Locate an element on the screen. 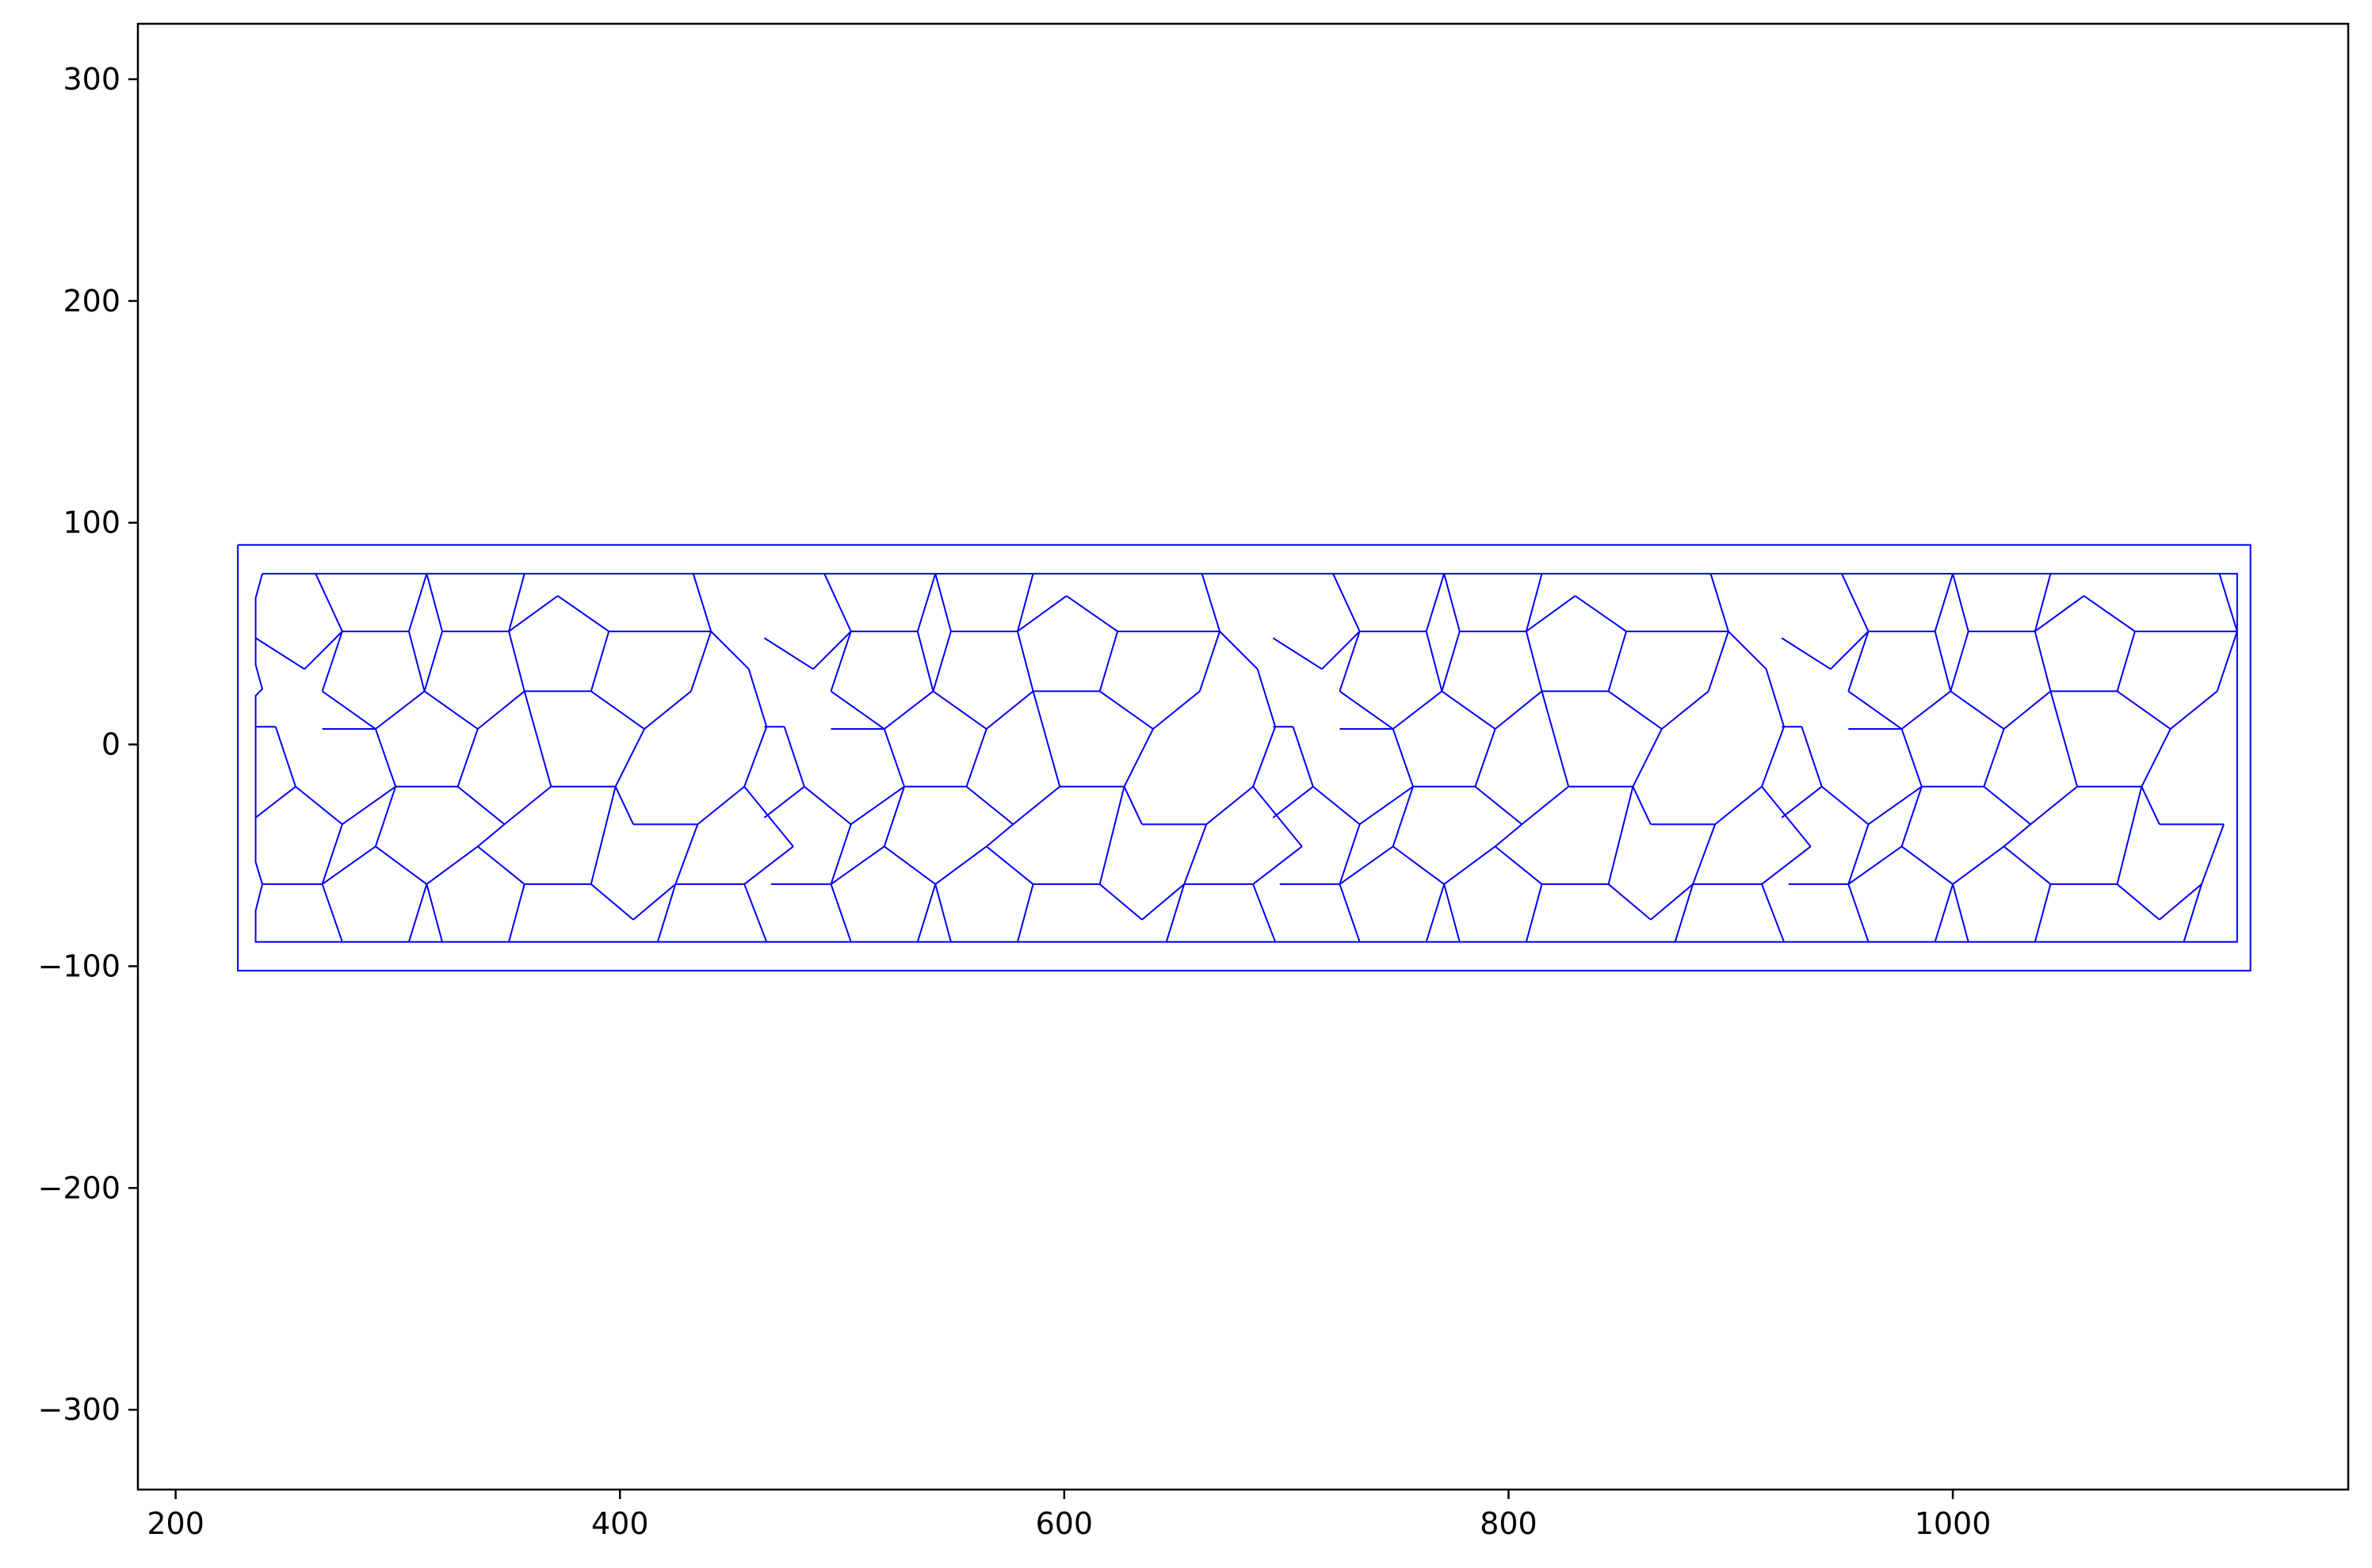  y-tick-label: 200 is located at coordinates (91, 301).